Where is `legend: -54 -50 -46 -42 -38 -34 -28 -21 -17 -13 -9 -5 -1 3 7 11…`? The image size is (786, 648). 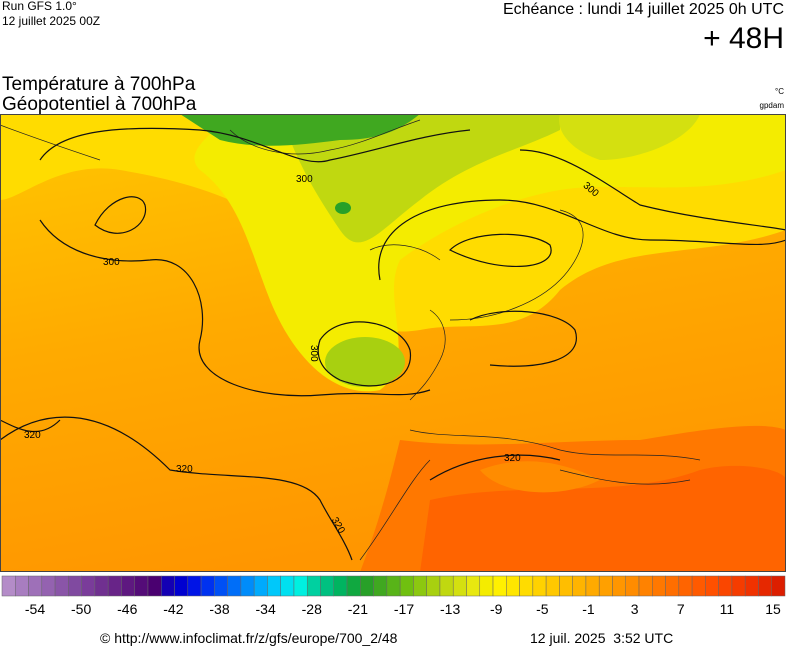
legend: -54 -50 -46 -42 -38 -34 -28 -21 -17 -13 -9 -5 -1 3 7 11… is located at coordinates (393, 596).